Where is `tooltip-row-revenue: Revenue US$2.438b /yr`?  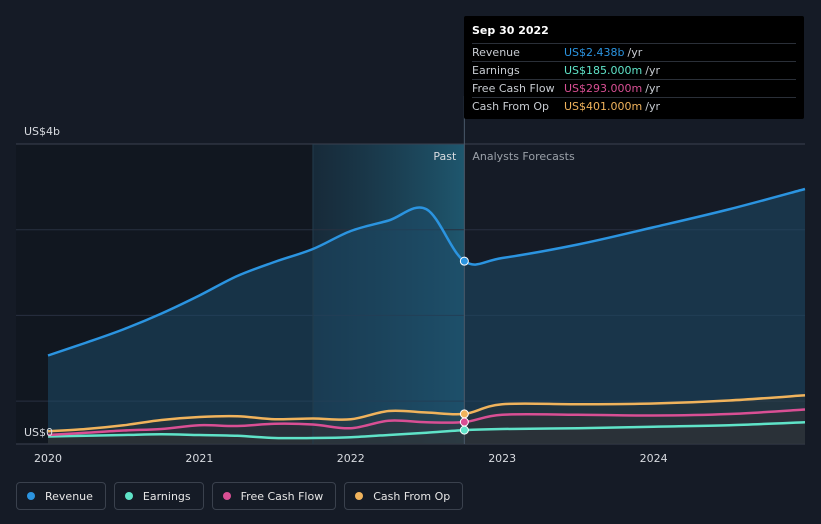 tooltip-row-revenue: Revenue US$2.438b /yr is located at coordinates (634, 52).